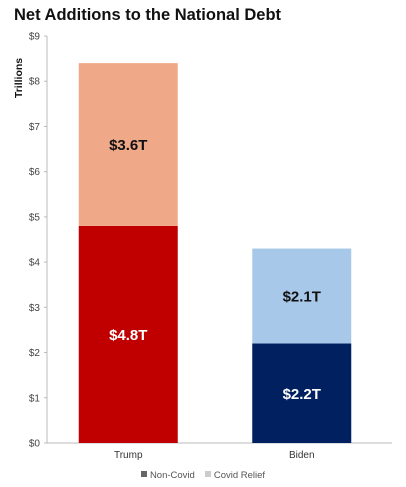  What do you see at coordinates (35, 172) in the screenshot?
I see `y-tick-label: $6` at bounding box center [35, 172].